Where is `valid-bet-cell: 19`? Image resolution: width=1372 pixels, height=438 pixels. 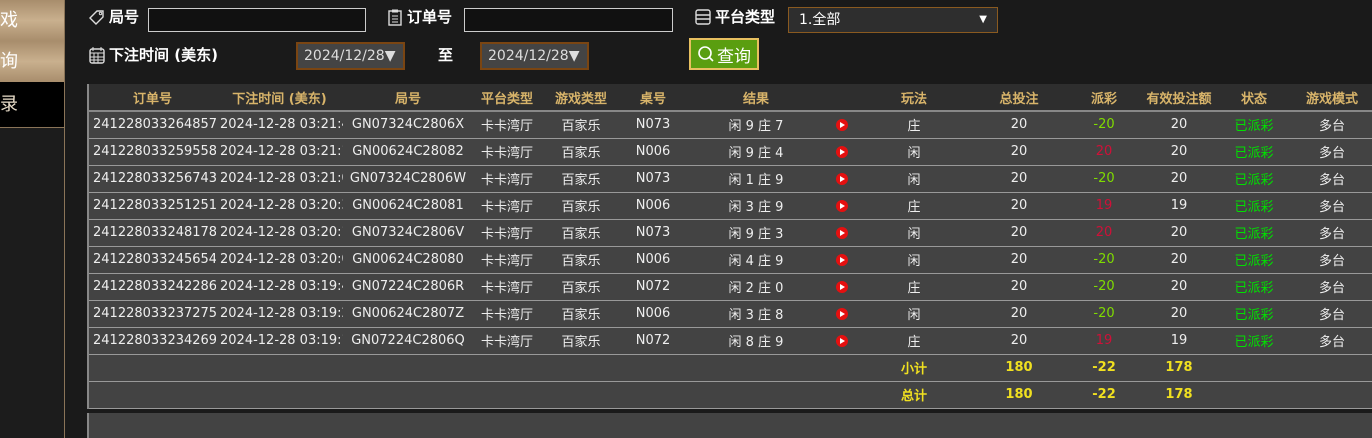 valid-bet-cell: 19 is located at coordinates (1179, 206).